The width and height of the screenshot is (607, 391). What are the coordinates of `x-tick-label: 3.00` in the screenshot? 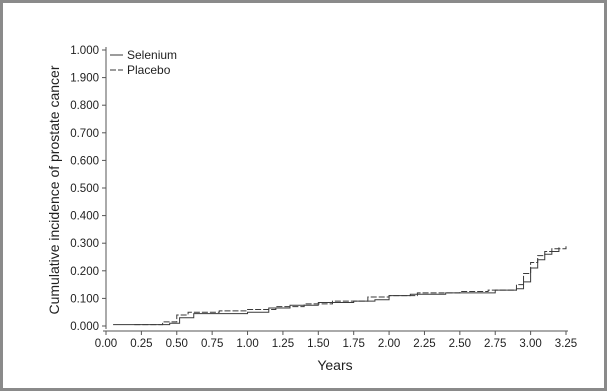 It's located at (530, 344).